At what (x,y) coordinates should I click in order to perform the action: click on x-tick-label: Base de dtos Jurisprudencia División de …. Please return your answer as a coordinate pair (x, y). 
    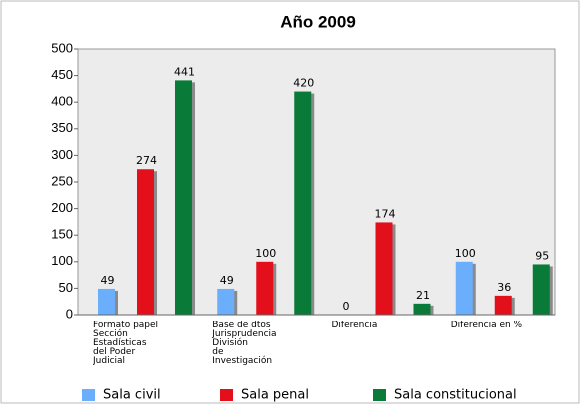
    Looking at the image, I should click on (244, 343).